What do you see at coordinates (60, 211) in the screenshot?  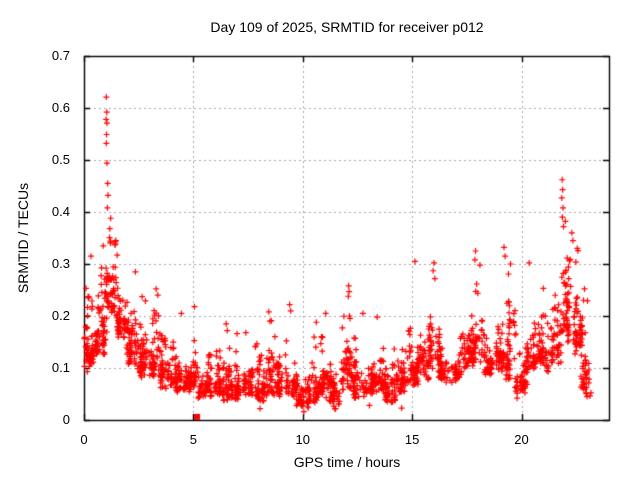 I see `y-tick-label: 0.4` at bounding box center [60, 211].